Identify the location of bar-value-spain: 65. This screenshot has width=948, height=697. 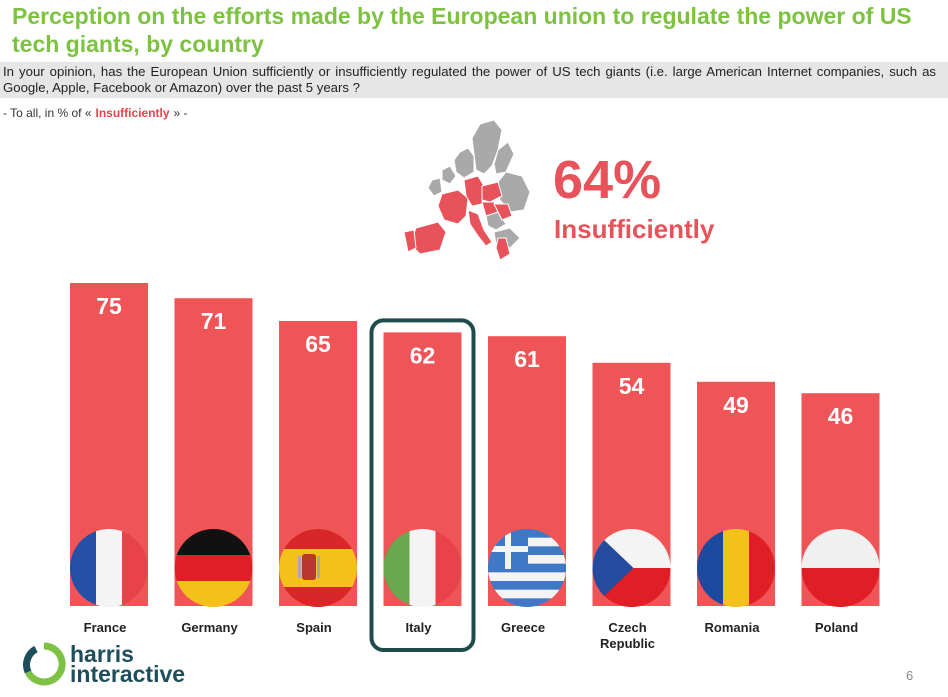
(318, 344).